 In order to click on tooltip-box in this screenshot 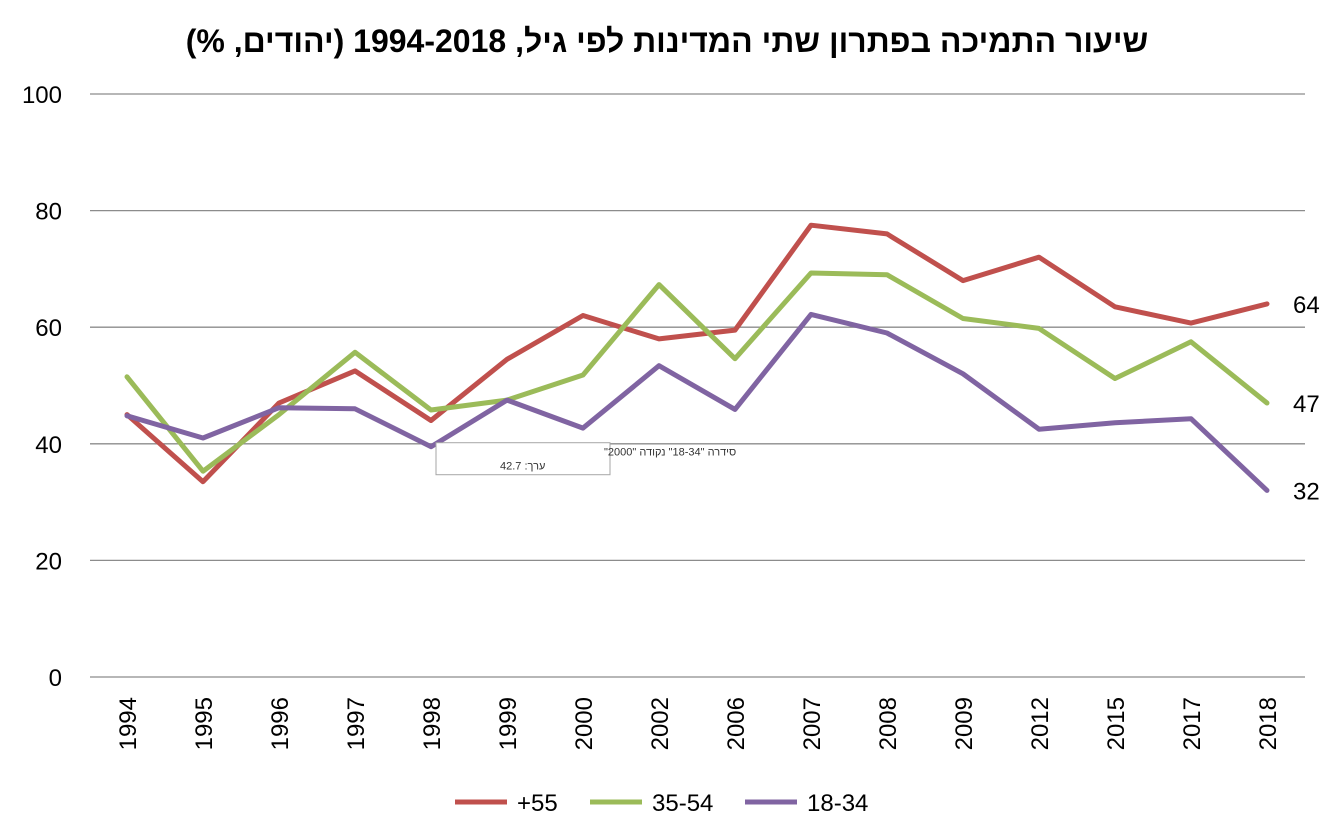, I will do `click(523, 459)`.